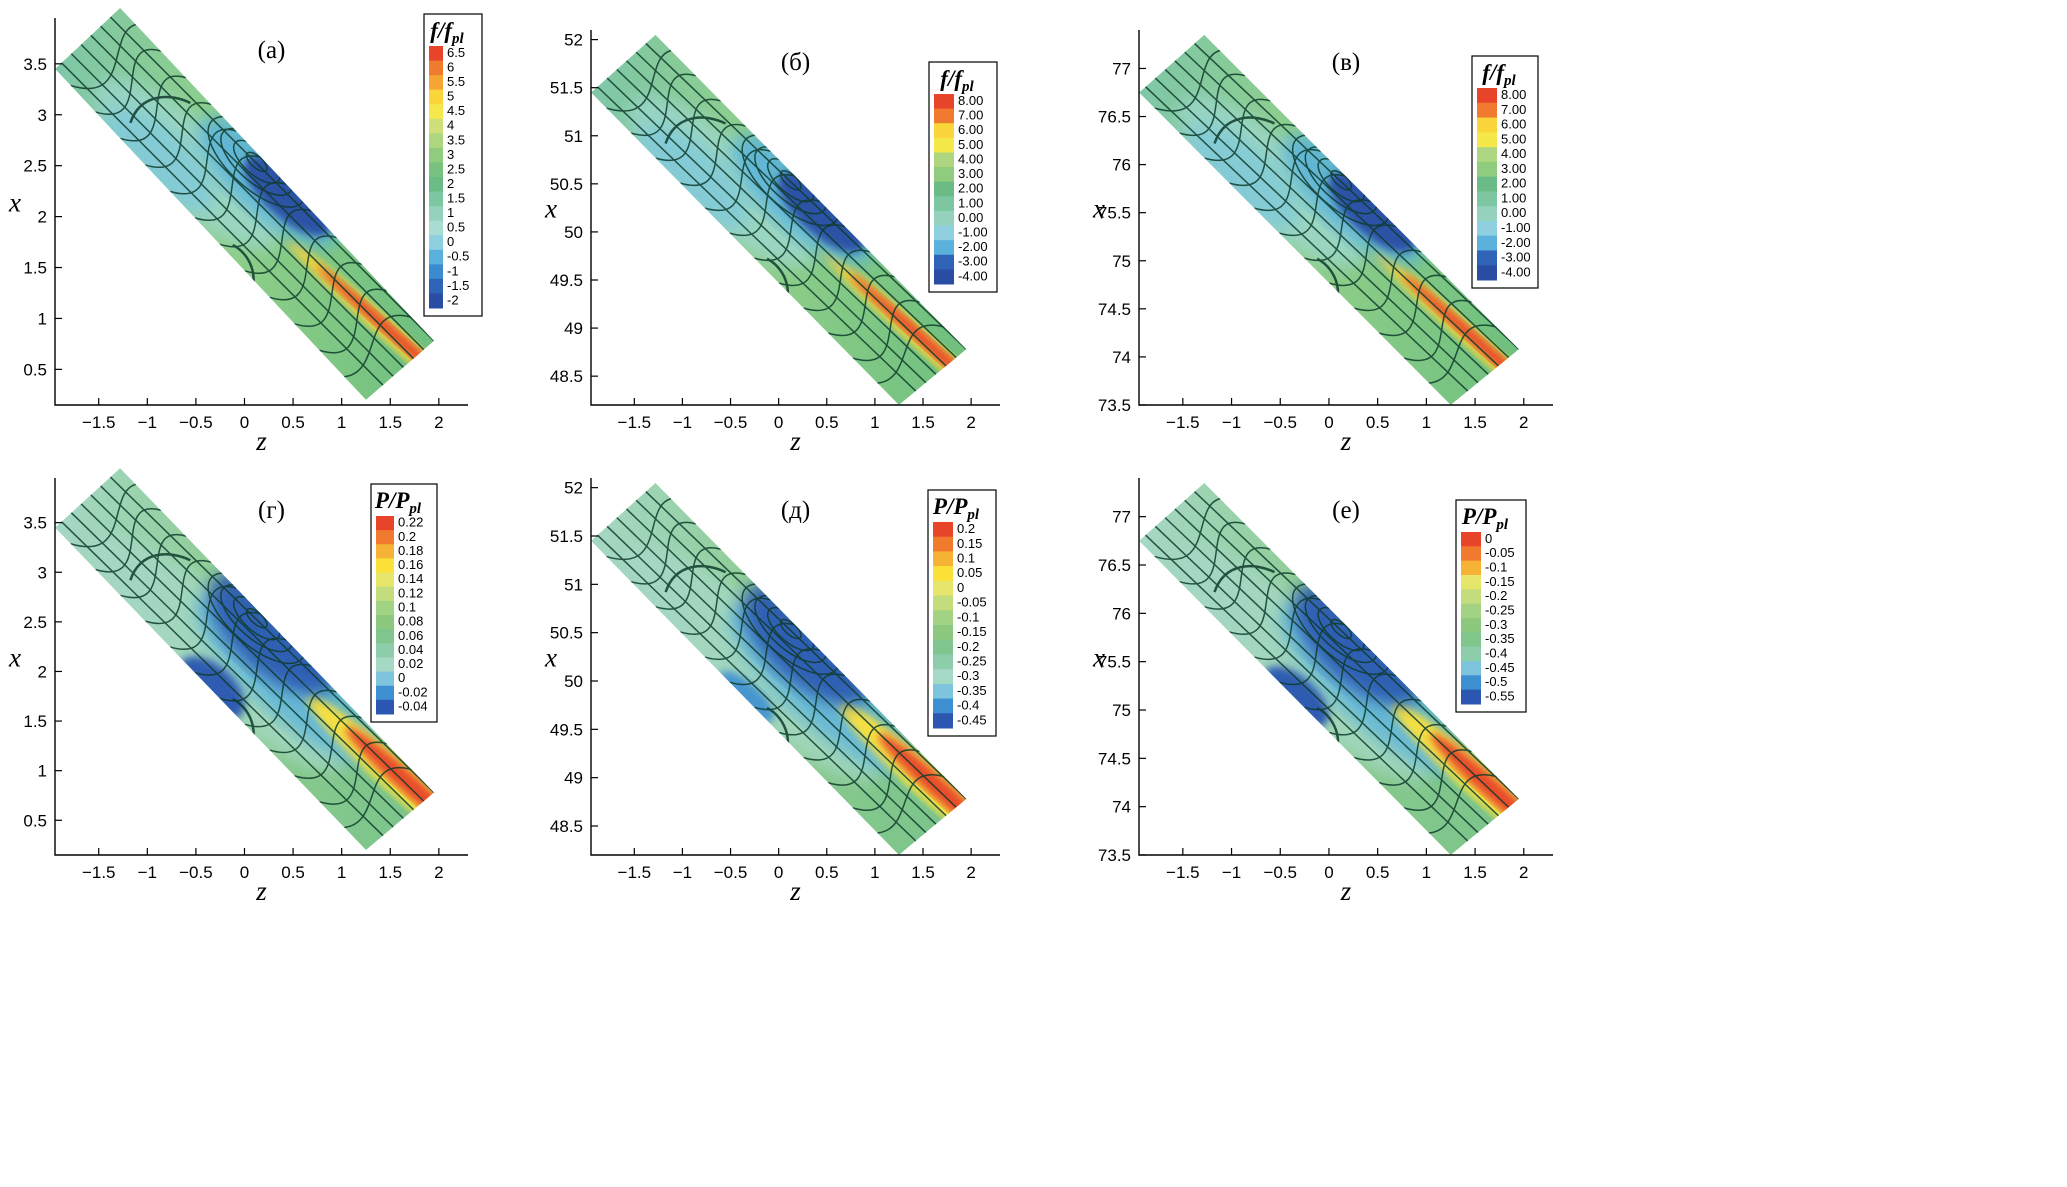 Image resolution: width=2067 pixels, height=1187 pixels. What do you see at coordinates (1485, 518) in the screenshot?
I see `colorbar-title: P/Ppl` at bounding box center [1485, 518].